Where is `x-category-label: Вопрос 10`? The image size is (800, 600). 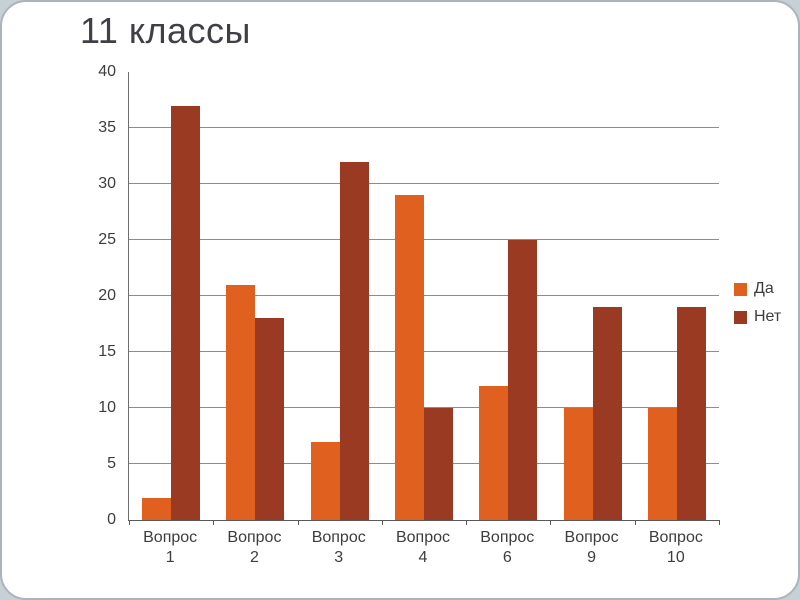 x-category-label: Вопрос 10 is located at coordinates (675, 547).